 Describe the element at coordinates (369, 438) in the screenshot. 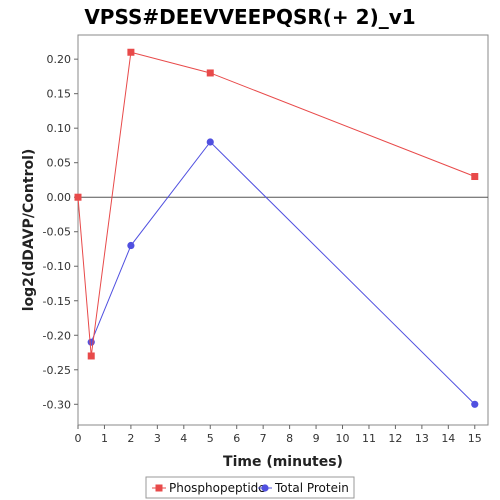

I see `x-tick-label: 11` at that location.